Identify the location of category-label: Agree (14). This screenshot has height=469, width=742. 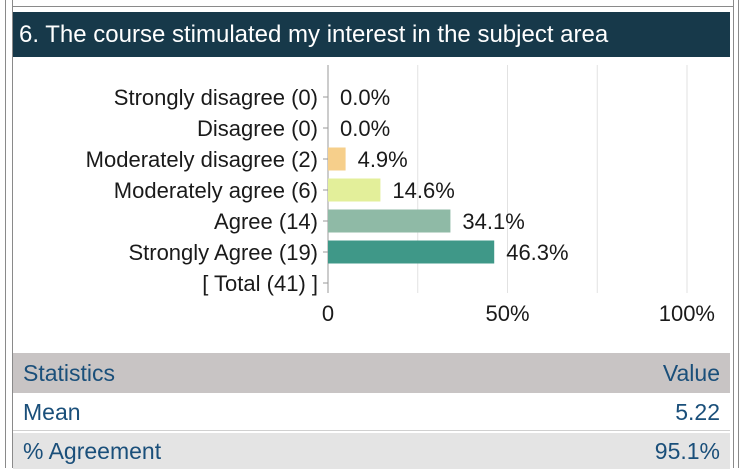
(266, 221).